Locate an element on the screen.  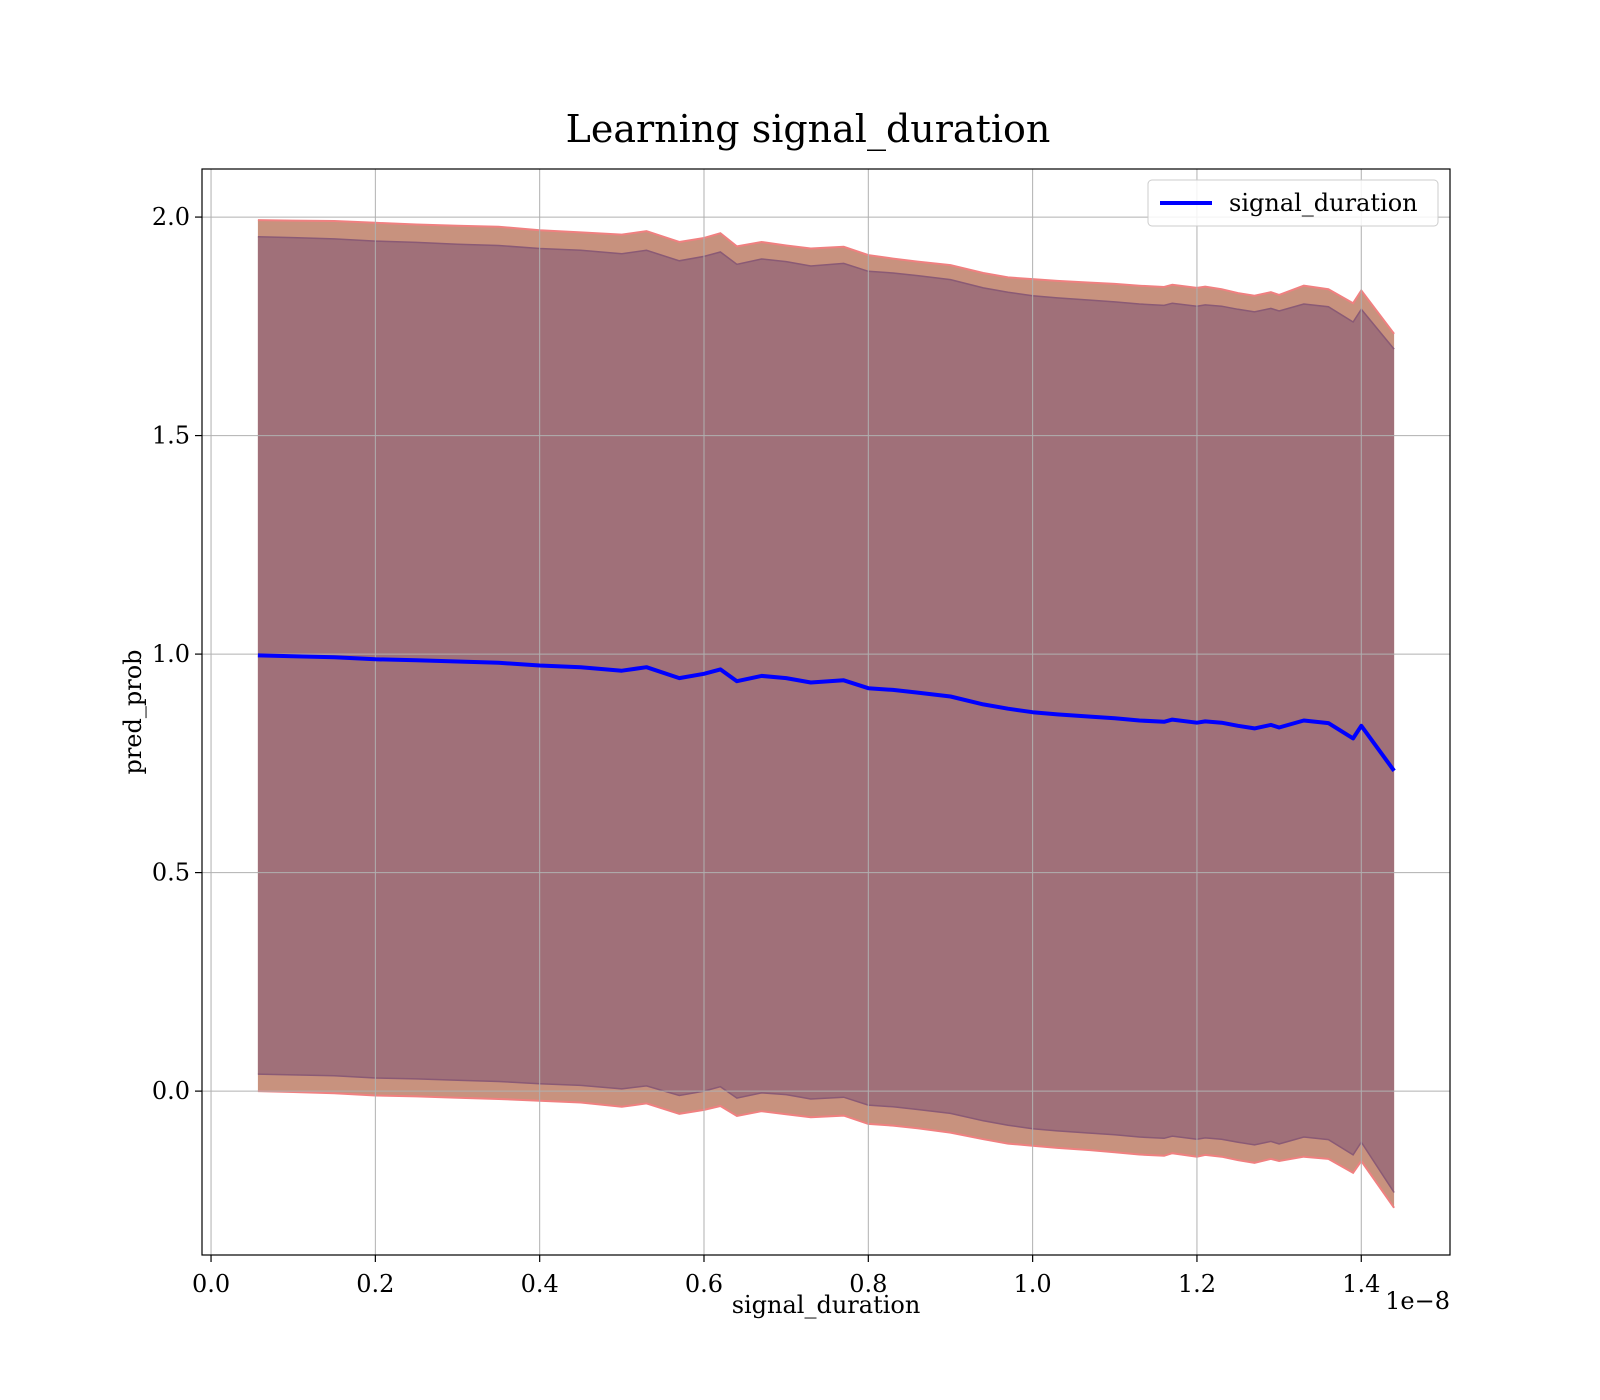
line-layer is located at coordinates (826, 712).